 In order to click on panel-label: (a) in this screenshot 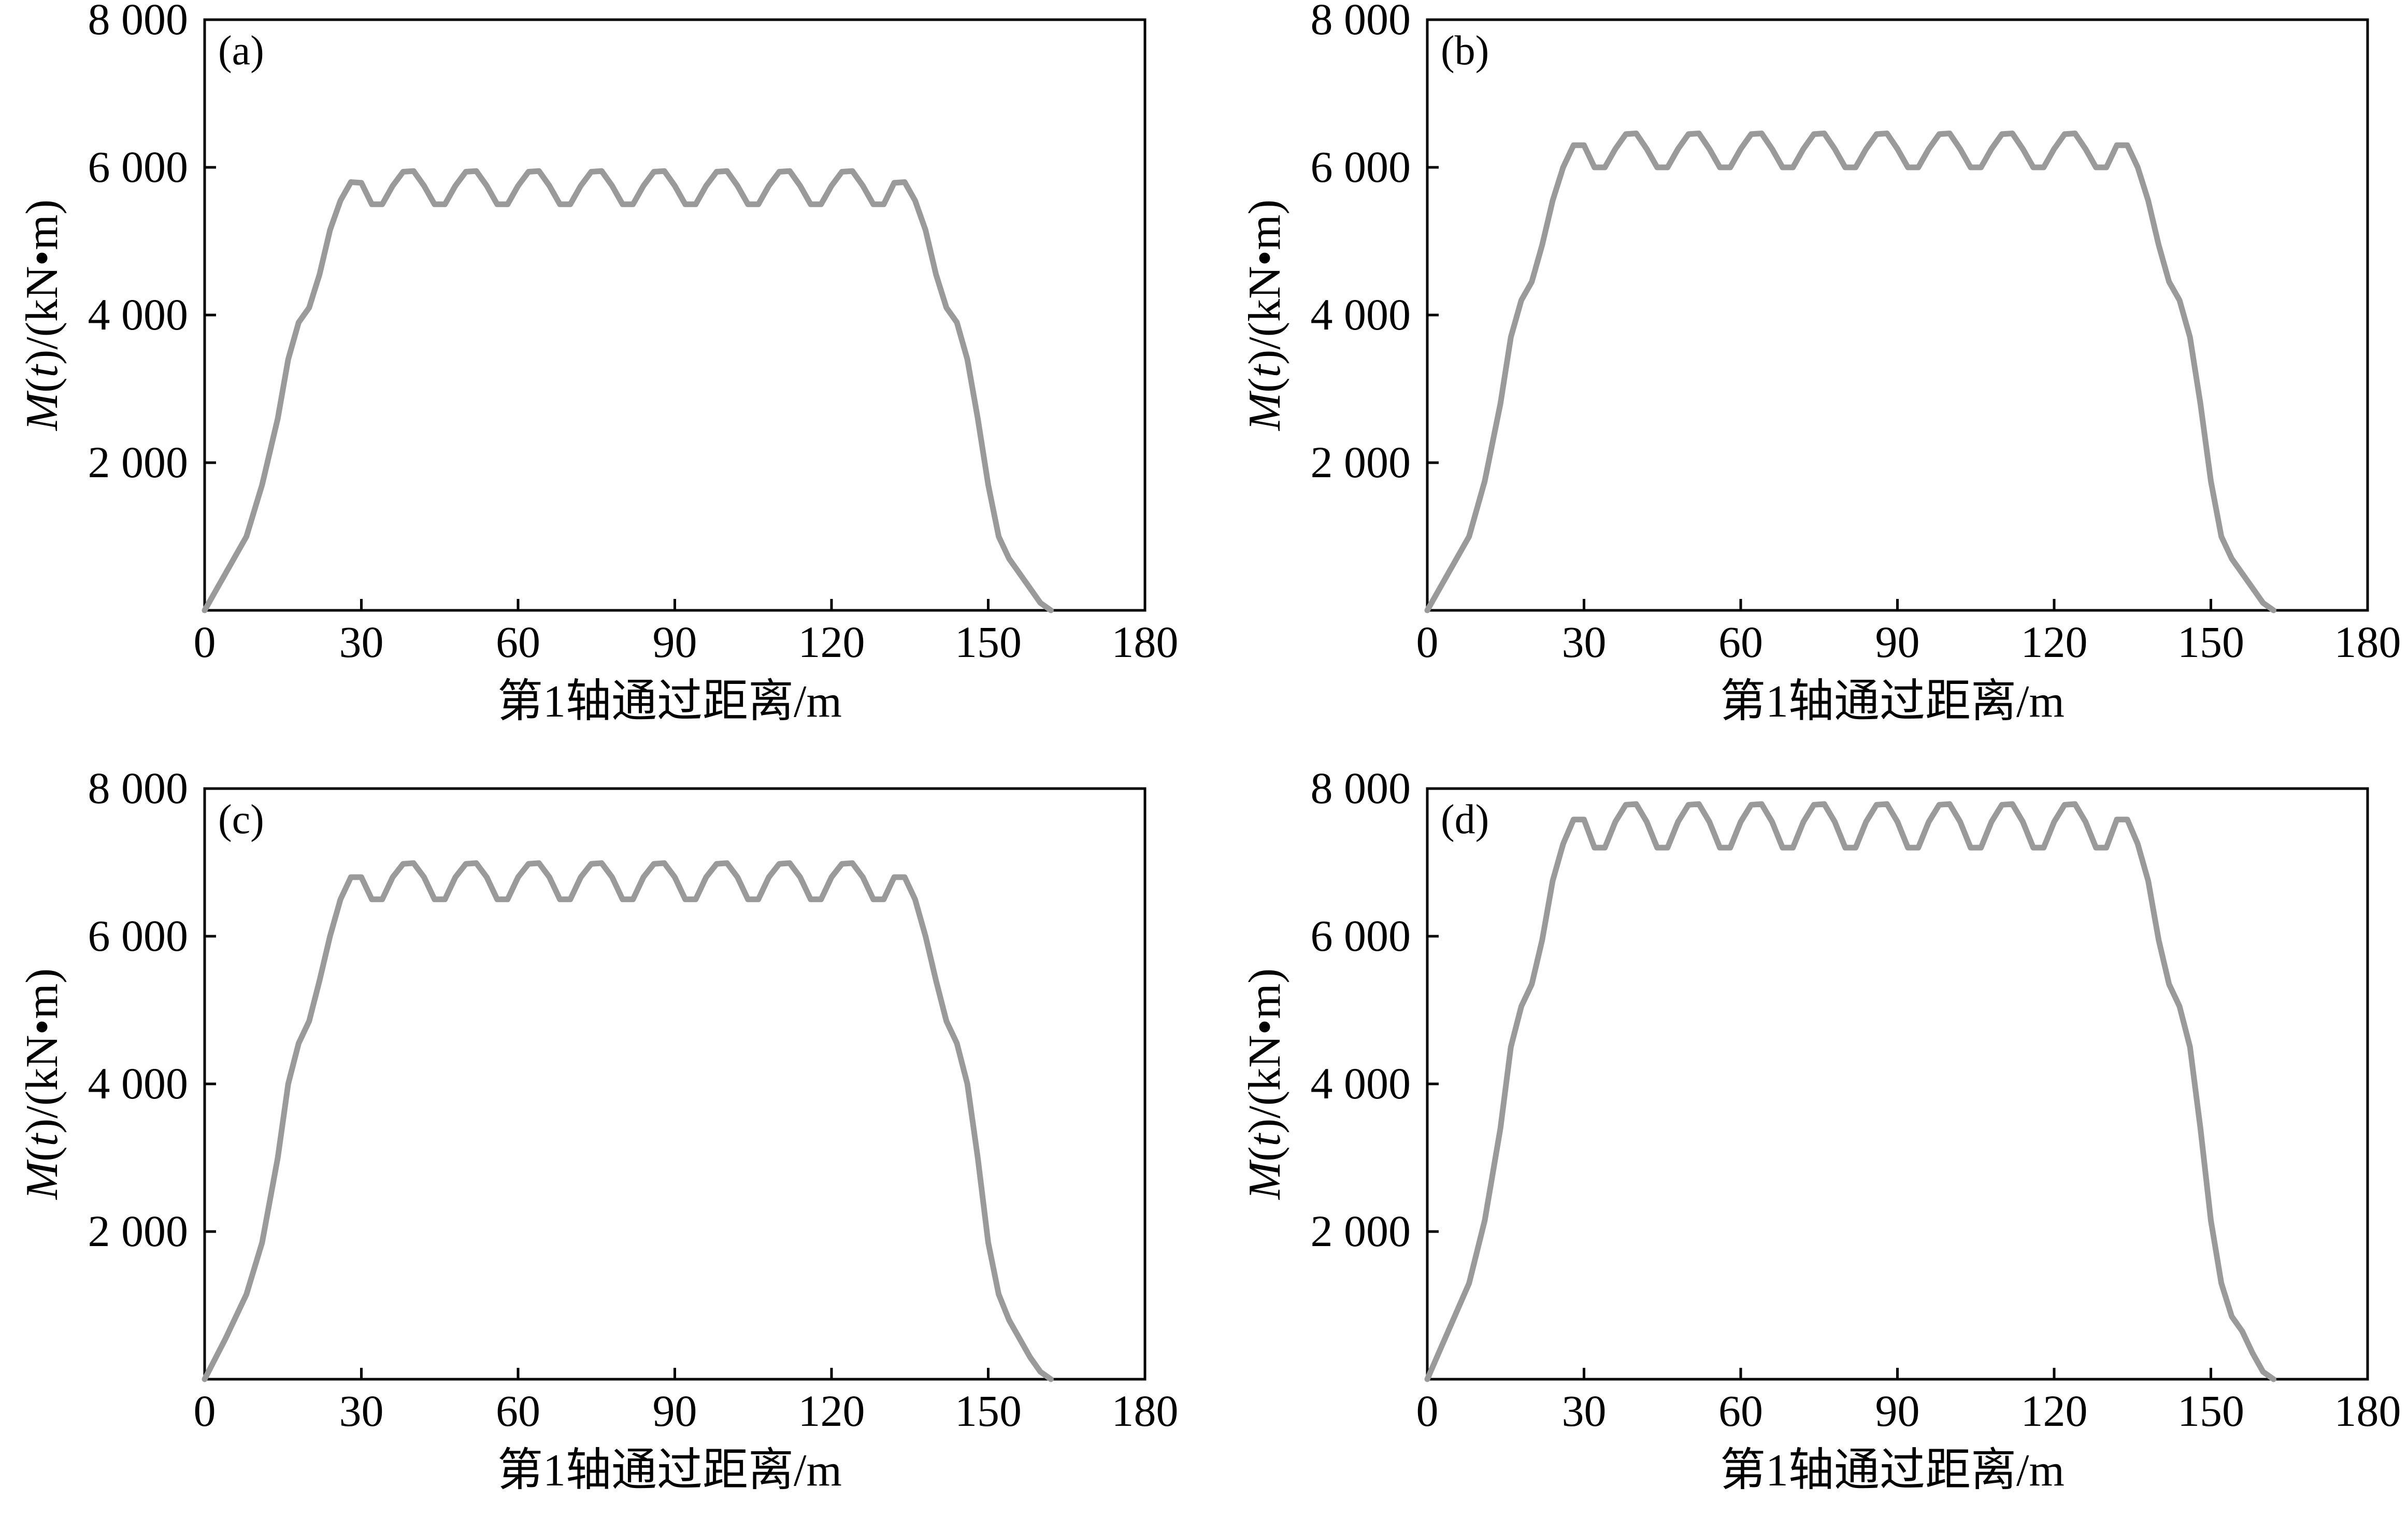, I will do `click(241, 51)`.